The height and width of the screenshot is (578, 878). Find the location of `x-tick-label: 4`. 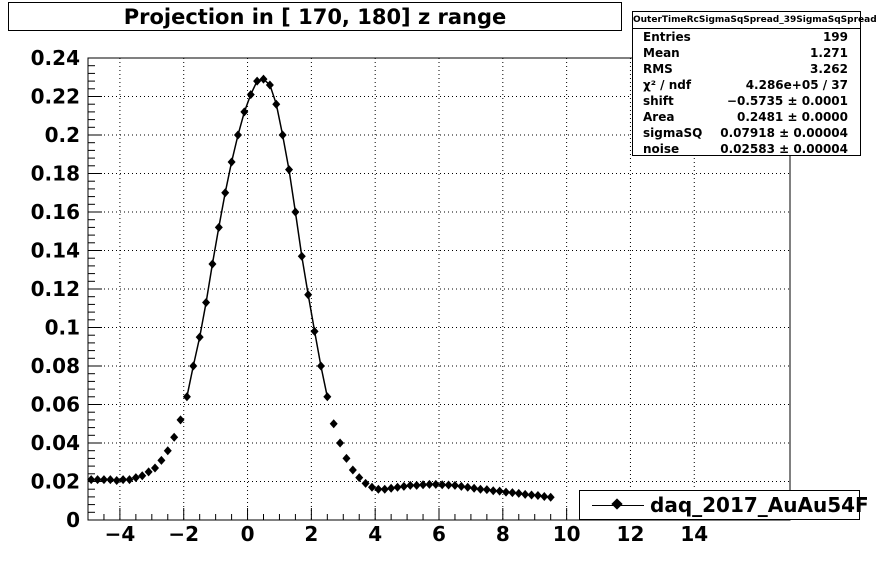

x-tick-label: 4 is located at coordinates (375, 534).